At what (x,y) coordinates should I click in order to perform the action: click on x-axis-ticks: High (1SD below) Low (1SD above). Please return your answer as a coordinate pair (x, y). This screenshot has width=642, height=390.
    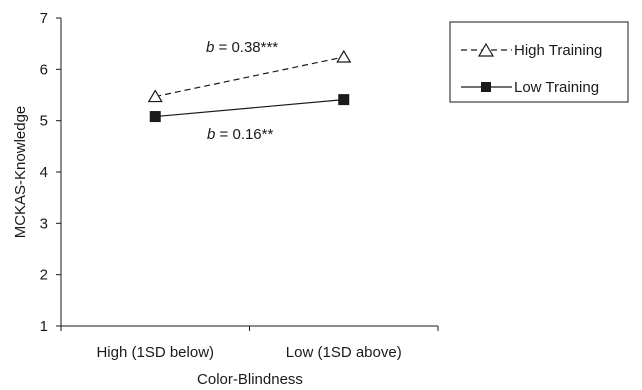
    Looking at the image, I should click on (249, 343).